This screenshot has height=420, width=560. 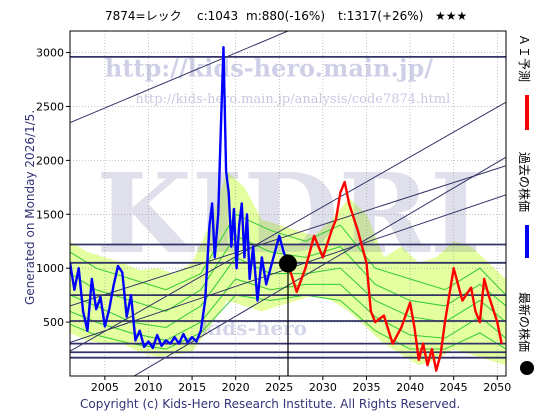 I want to click on y-tick-label: 3000, so click(x=50, y=53).